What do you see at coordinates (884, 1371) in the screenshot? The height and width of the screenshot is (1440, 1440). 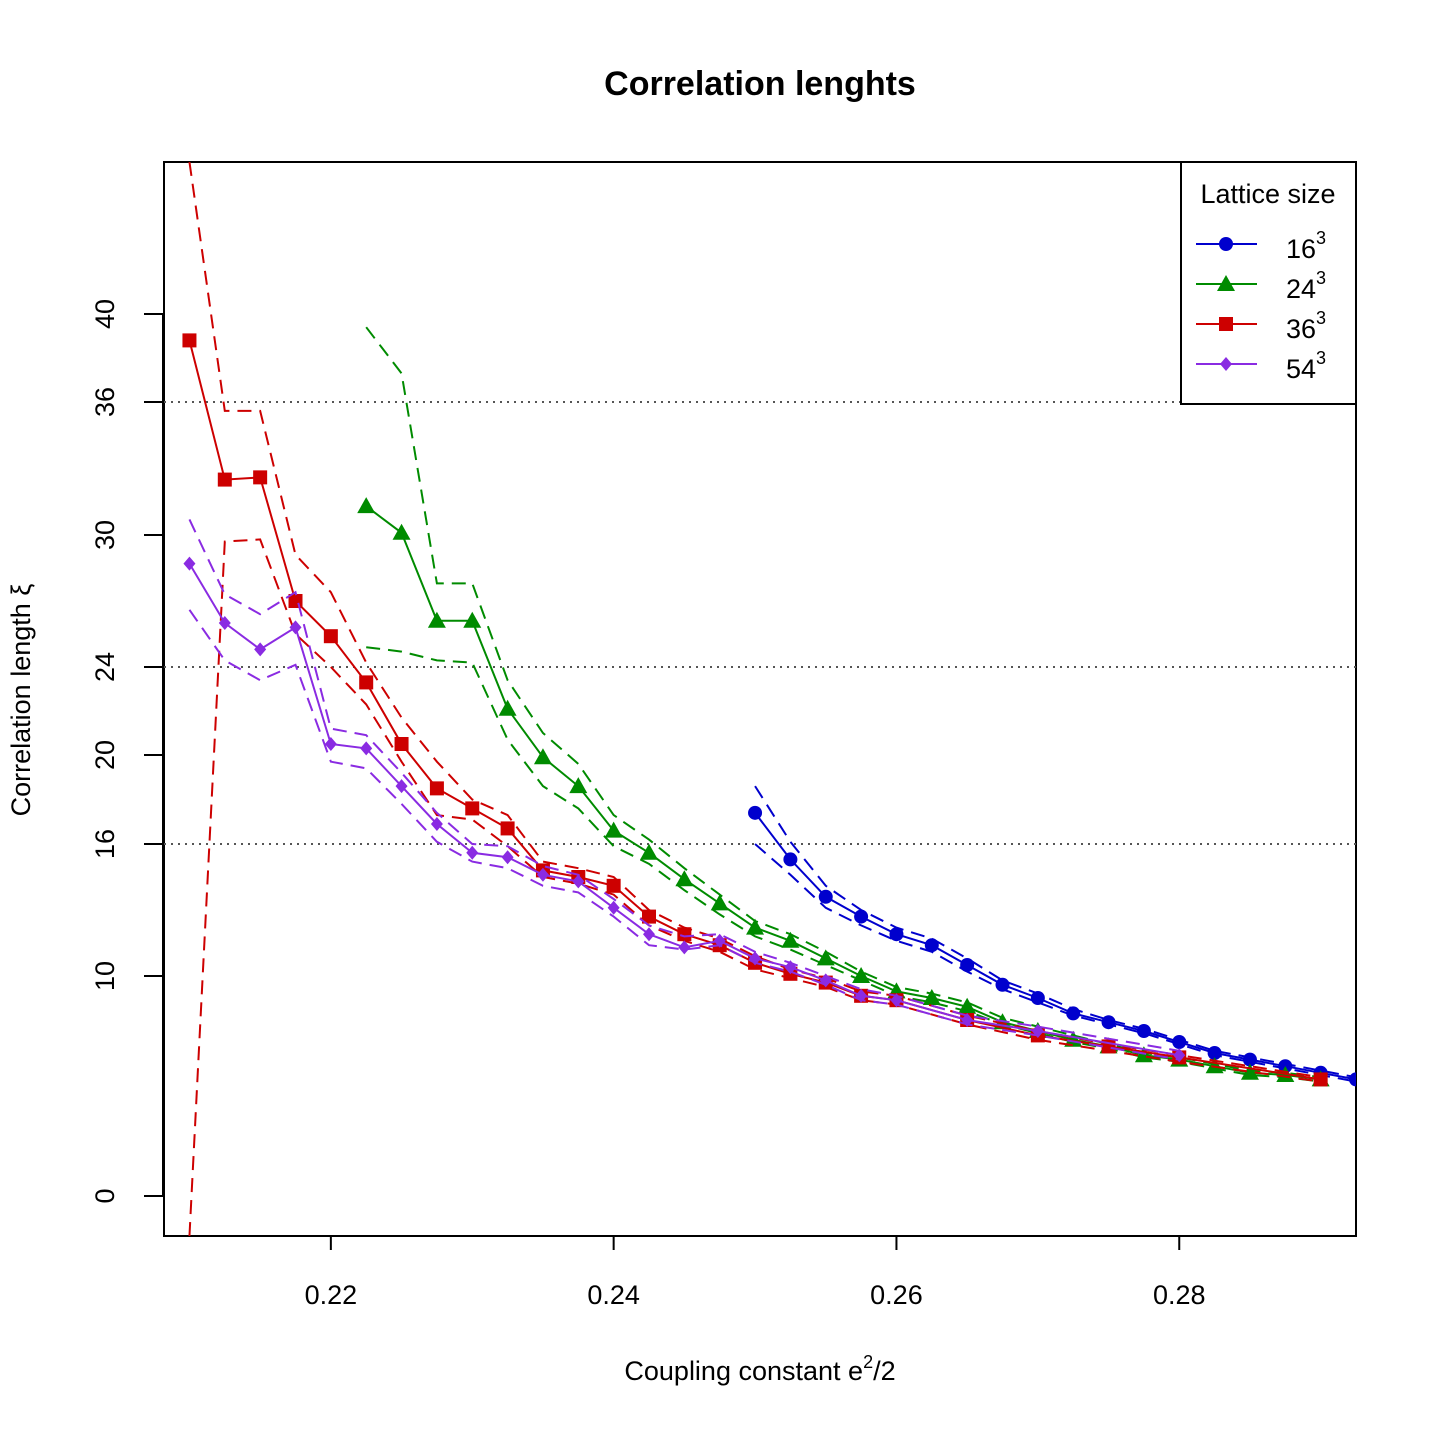 I see `x-axis-label-rest: /2` at bounding box center [884, 1371].